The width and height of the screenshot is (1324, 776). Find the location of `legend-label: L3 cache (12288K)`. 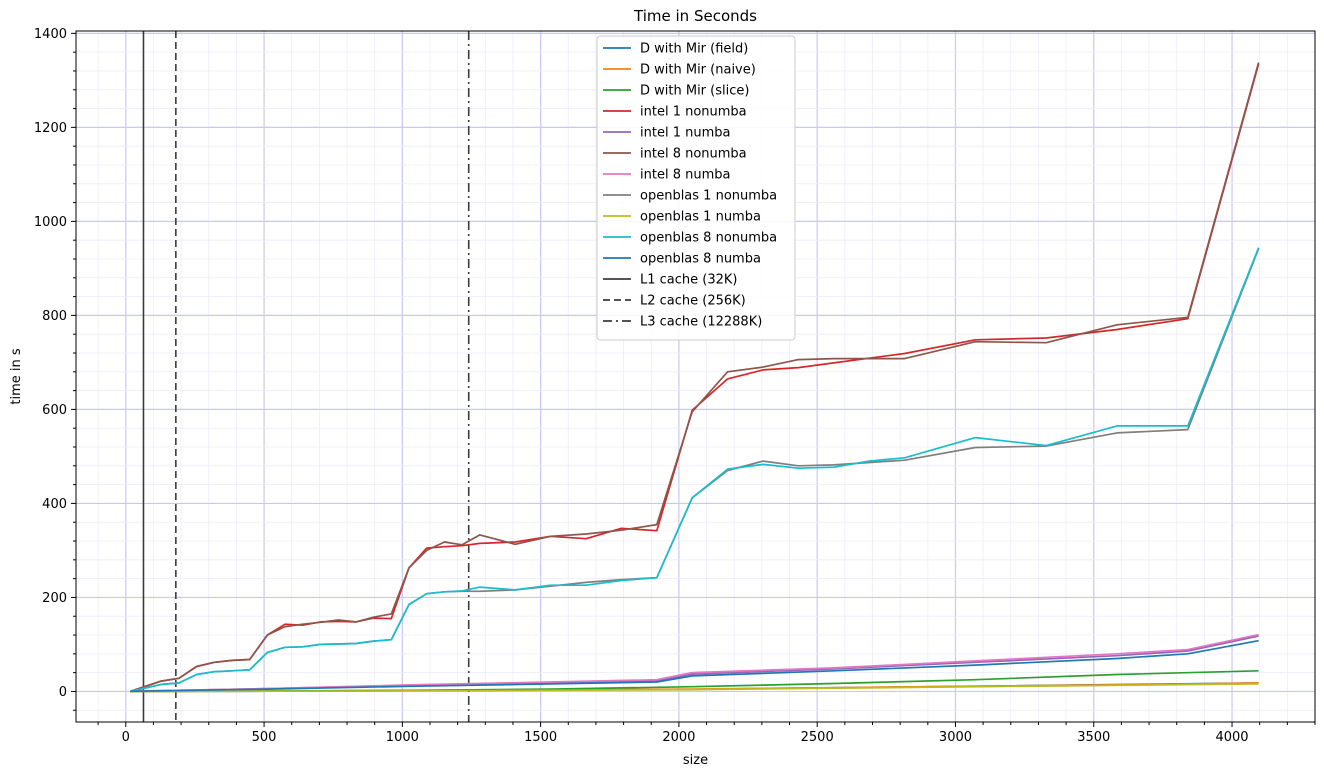

legend-label: L3 cache (12288K) is located at coordinates (701, 322).